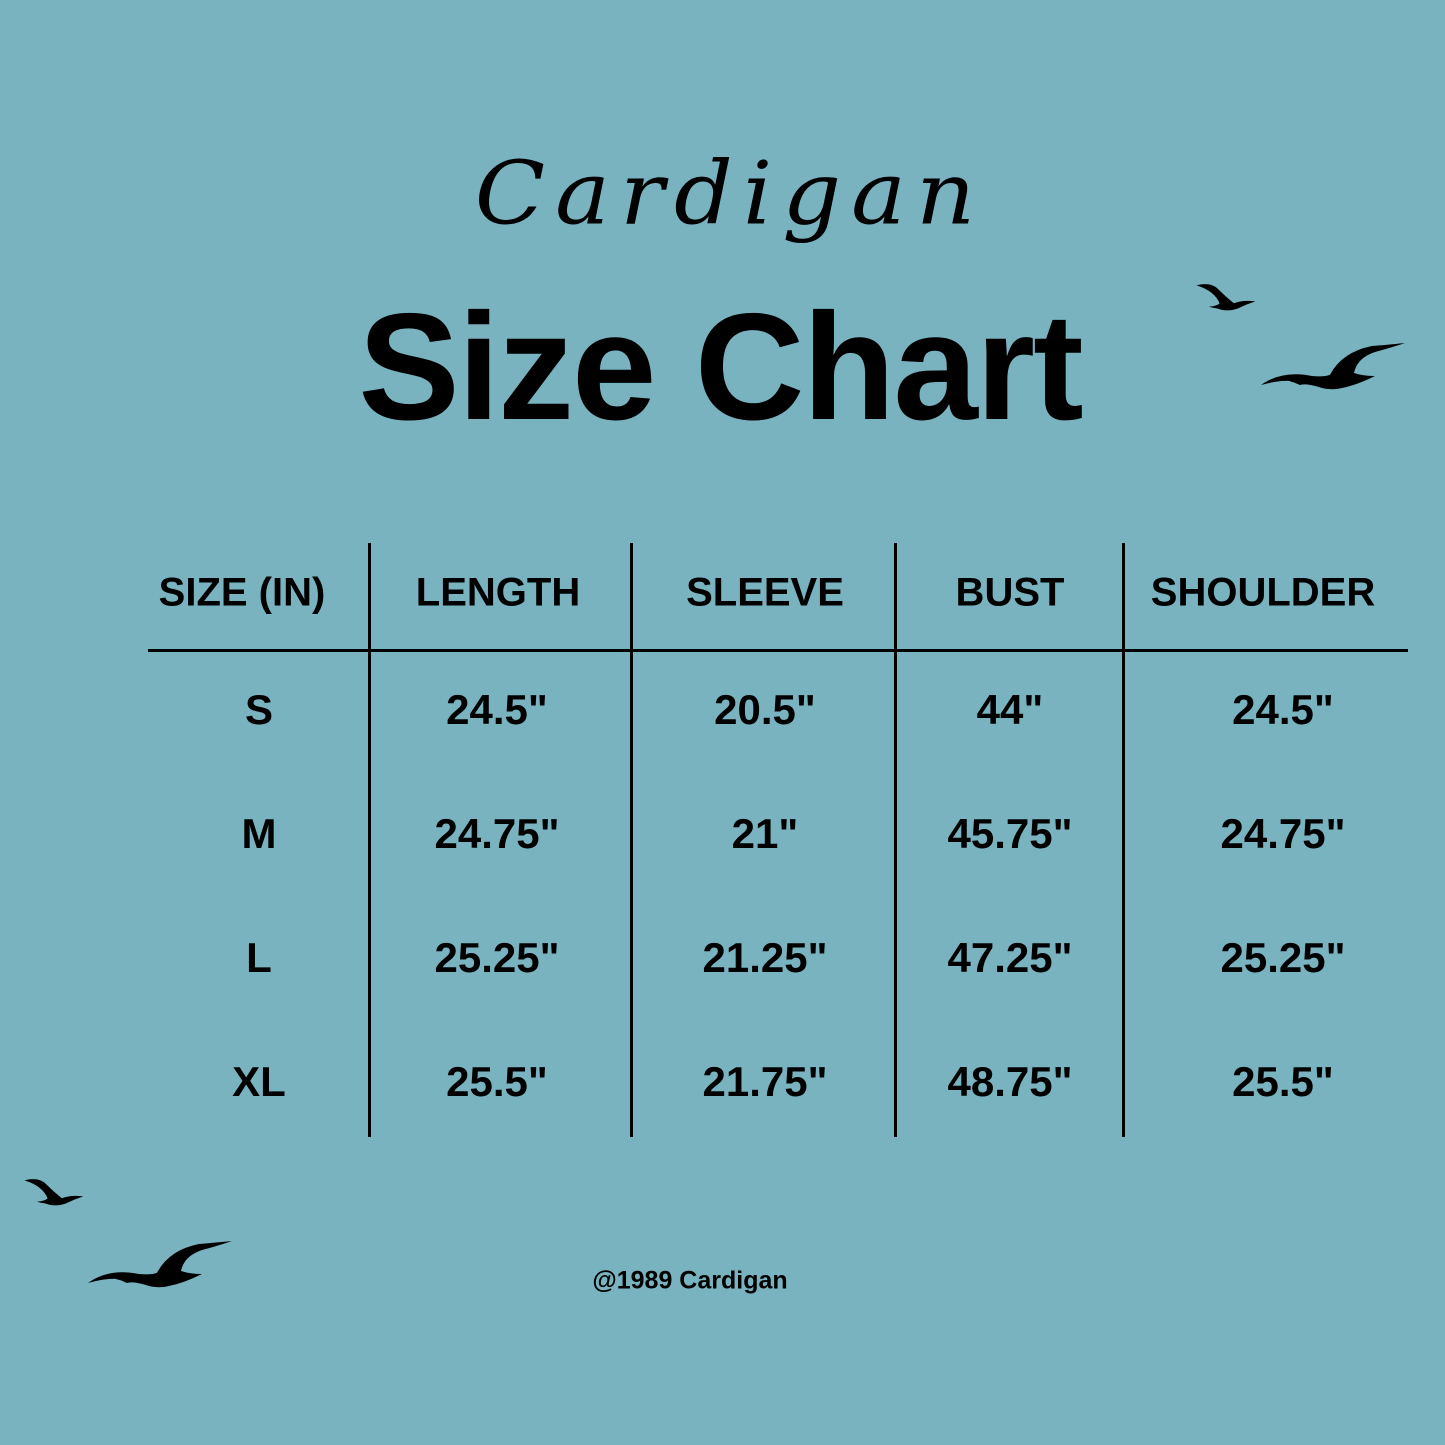  Describe the element at coordinates (259, 1081) in the screenshot. I see `size-label: XL` at that location.